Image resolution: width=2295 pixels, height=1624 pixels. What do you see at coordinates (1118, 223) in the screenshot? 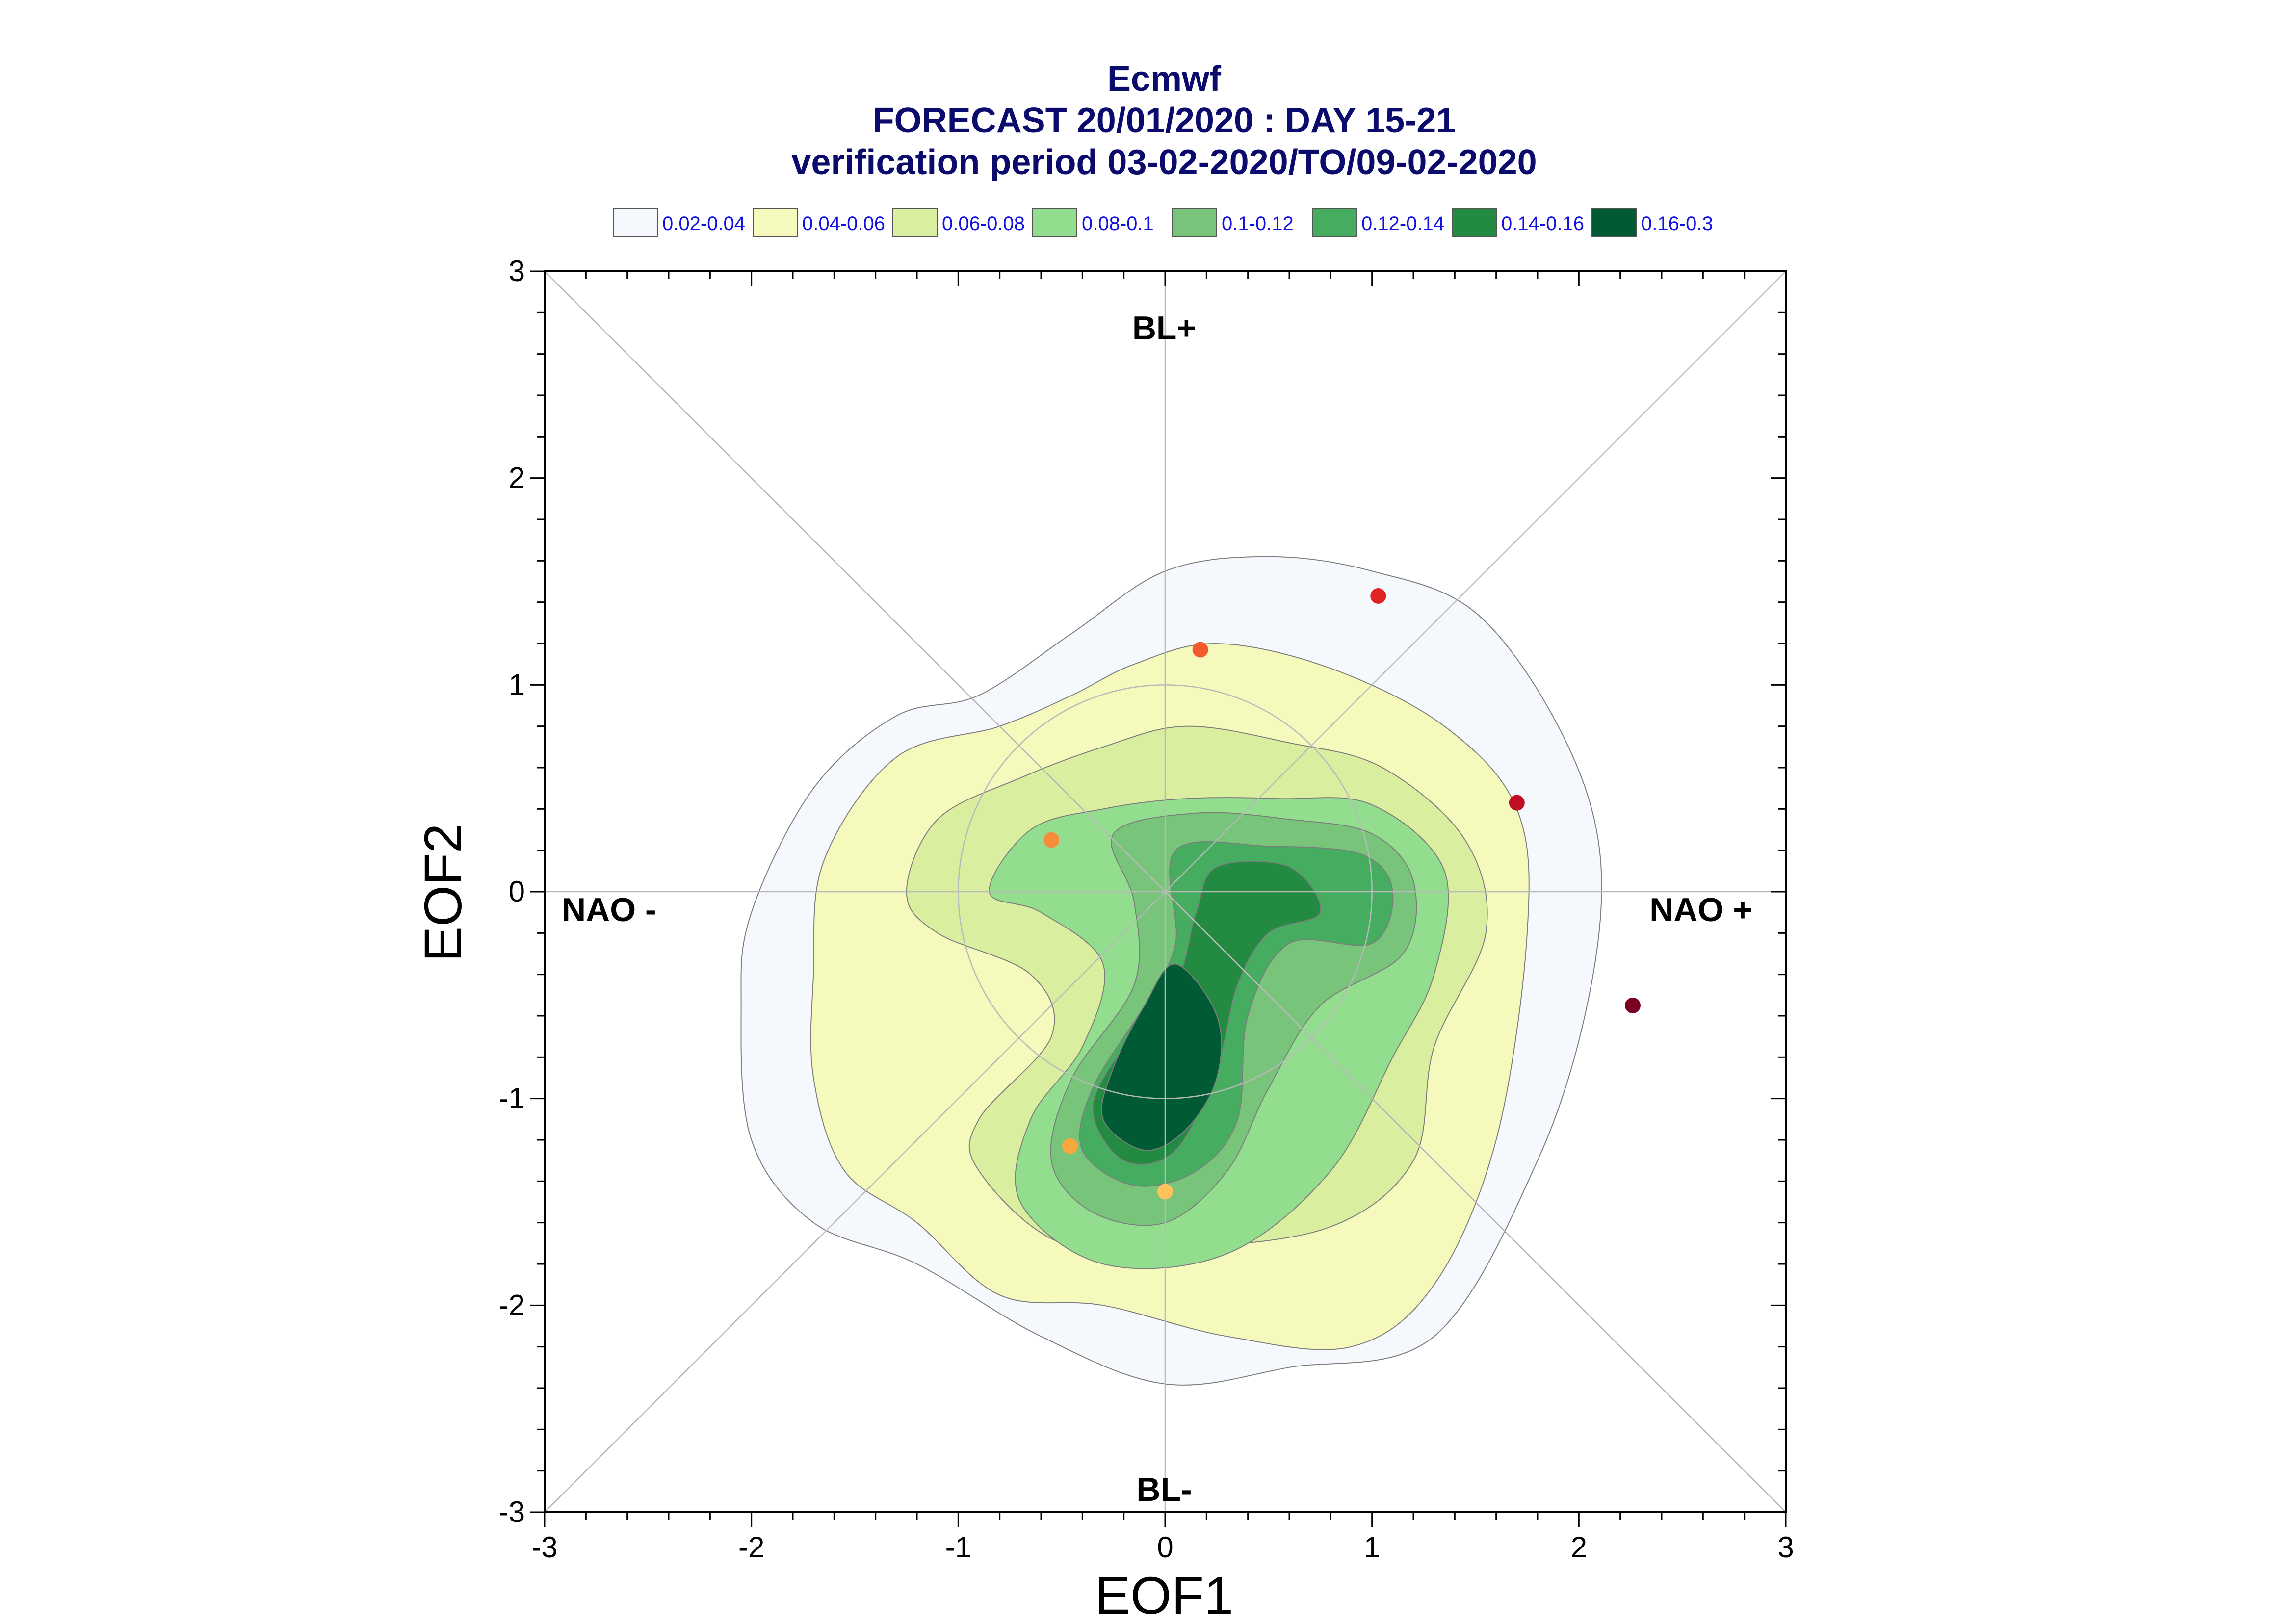
I see `legend-label: 0.08-0.1` at bounding box center [1118, 223].